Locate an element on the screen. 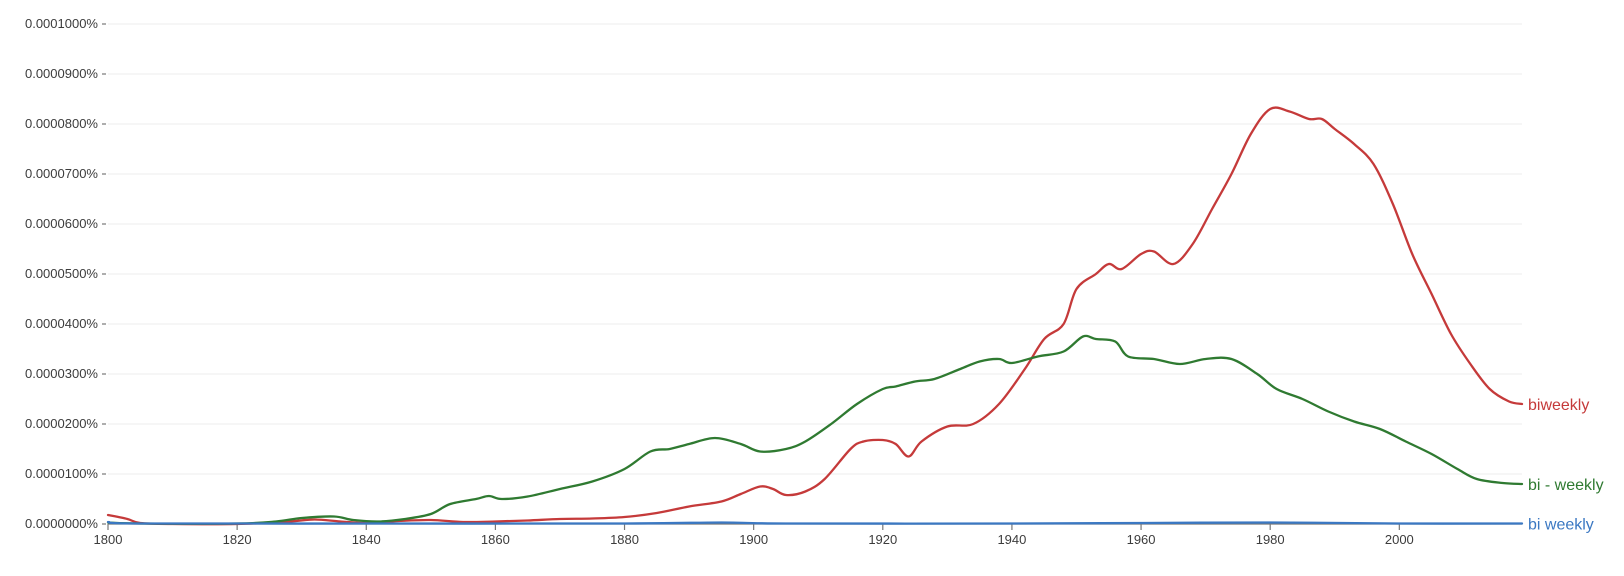 This screenshot has height=576, width=1624. x-tick-label: 1840 is located at coordinates (366, 539).